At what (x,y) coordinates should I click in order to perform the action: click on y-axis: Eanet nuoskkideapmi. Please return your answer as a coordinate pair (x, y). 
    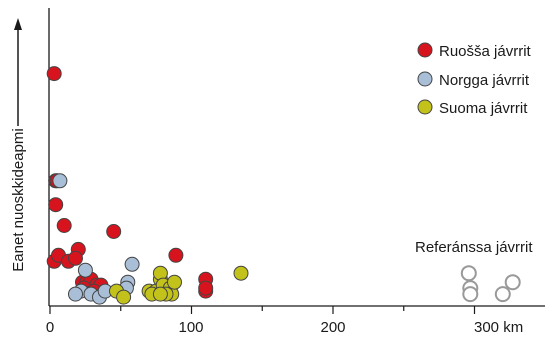
    Looking at the image, I should click on (30, 157).